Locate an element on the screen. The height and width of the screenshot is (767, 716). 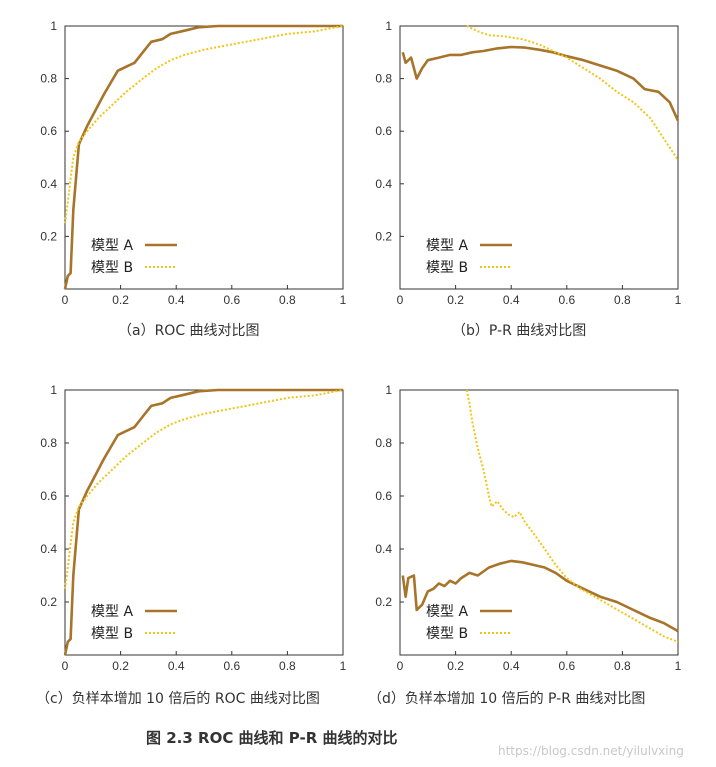
chart-d-caption: （d）负样本增加 10 倍后的 P-R 曲线对比图 is located at coordinates (507, 699).